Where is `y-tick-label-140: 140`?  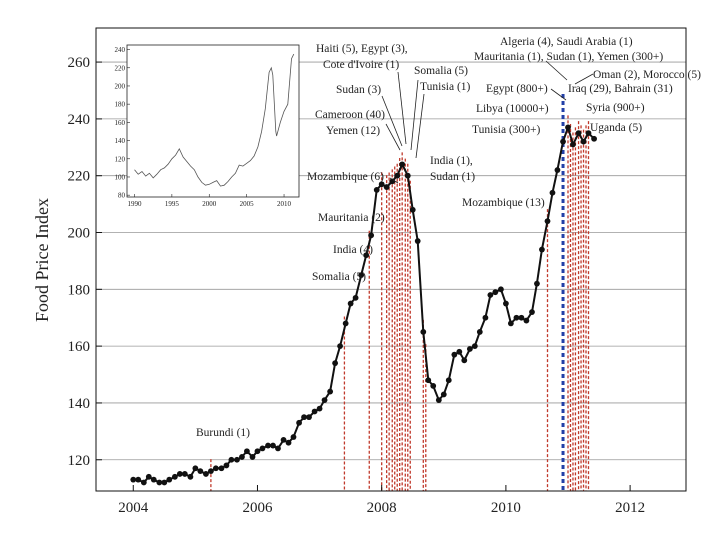 y-tick-label-140: 140 is located at coordinates (79, 404).